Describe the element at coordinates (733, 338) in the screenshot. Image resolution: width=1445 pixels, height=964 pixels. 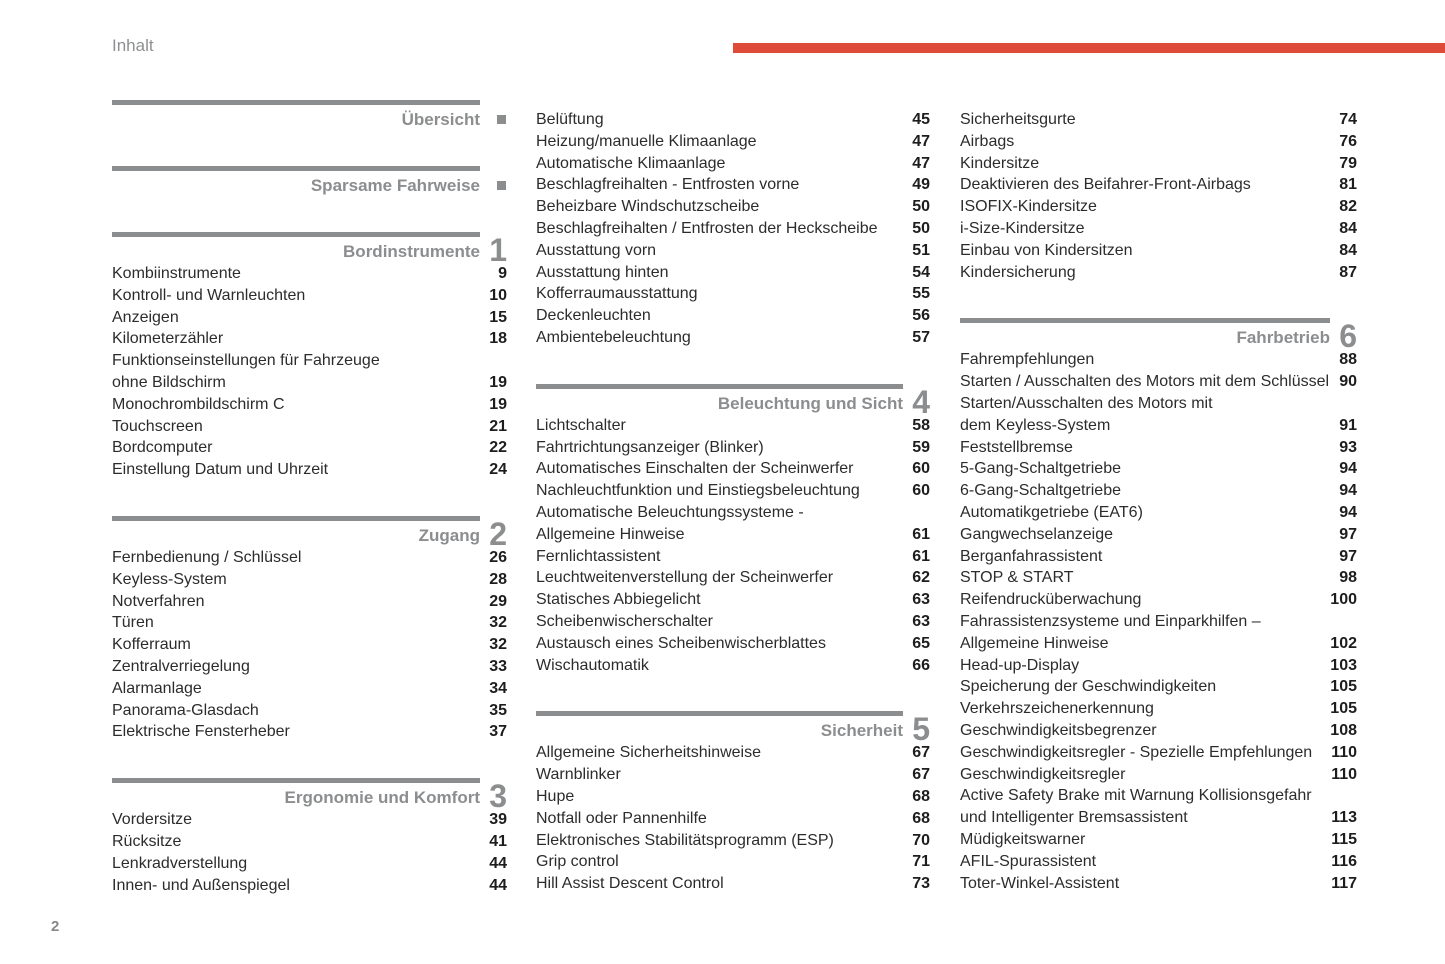
I see `toc-entry: Ambientebeleuchtung 57` at that location.